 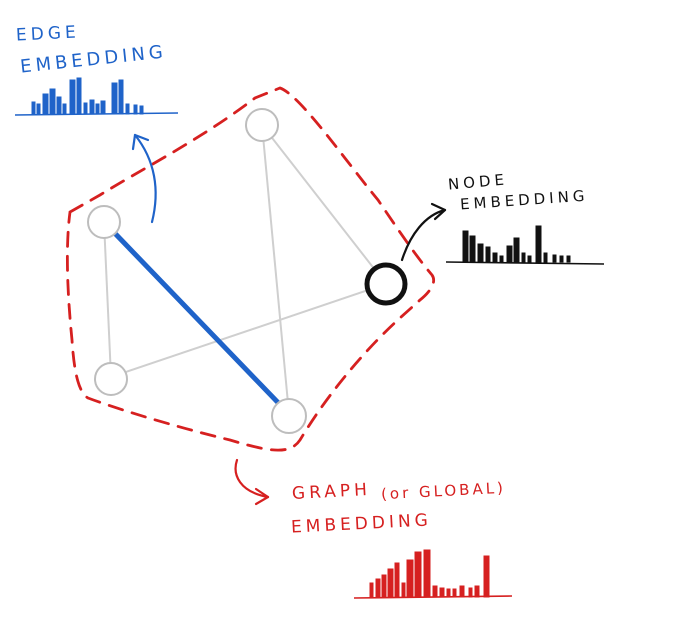 I want to click on highlighted-edge, so click(x=196, y=318).